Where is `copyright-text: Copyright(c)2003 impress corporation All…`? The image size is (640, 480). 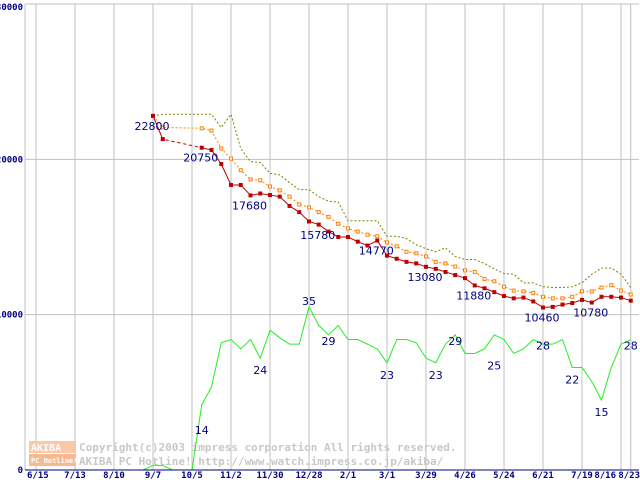 copyright-text: Copyright(c)2003 impress corporation All… is located at coordinates (268, 447).